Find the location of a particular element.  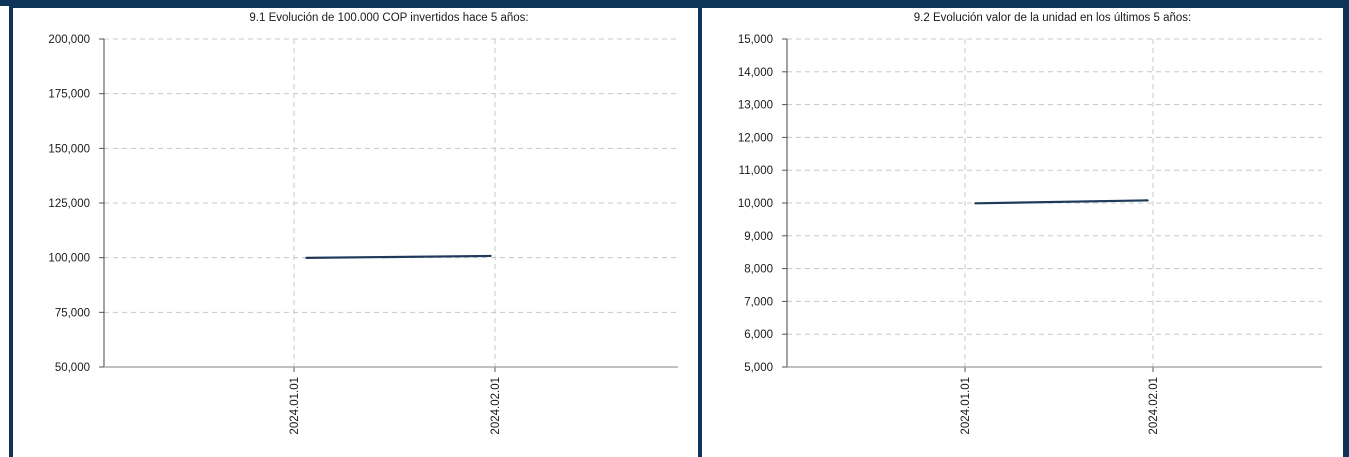

y-tick-label: 6,000 is located at coordinates (758, 335).